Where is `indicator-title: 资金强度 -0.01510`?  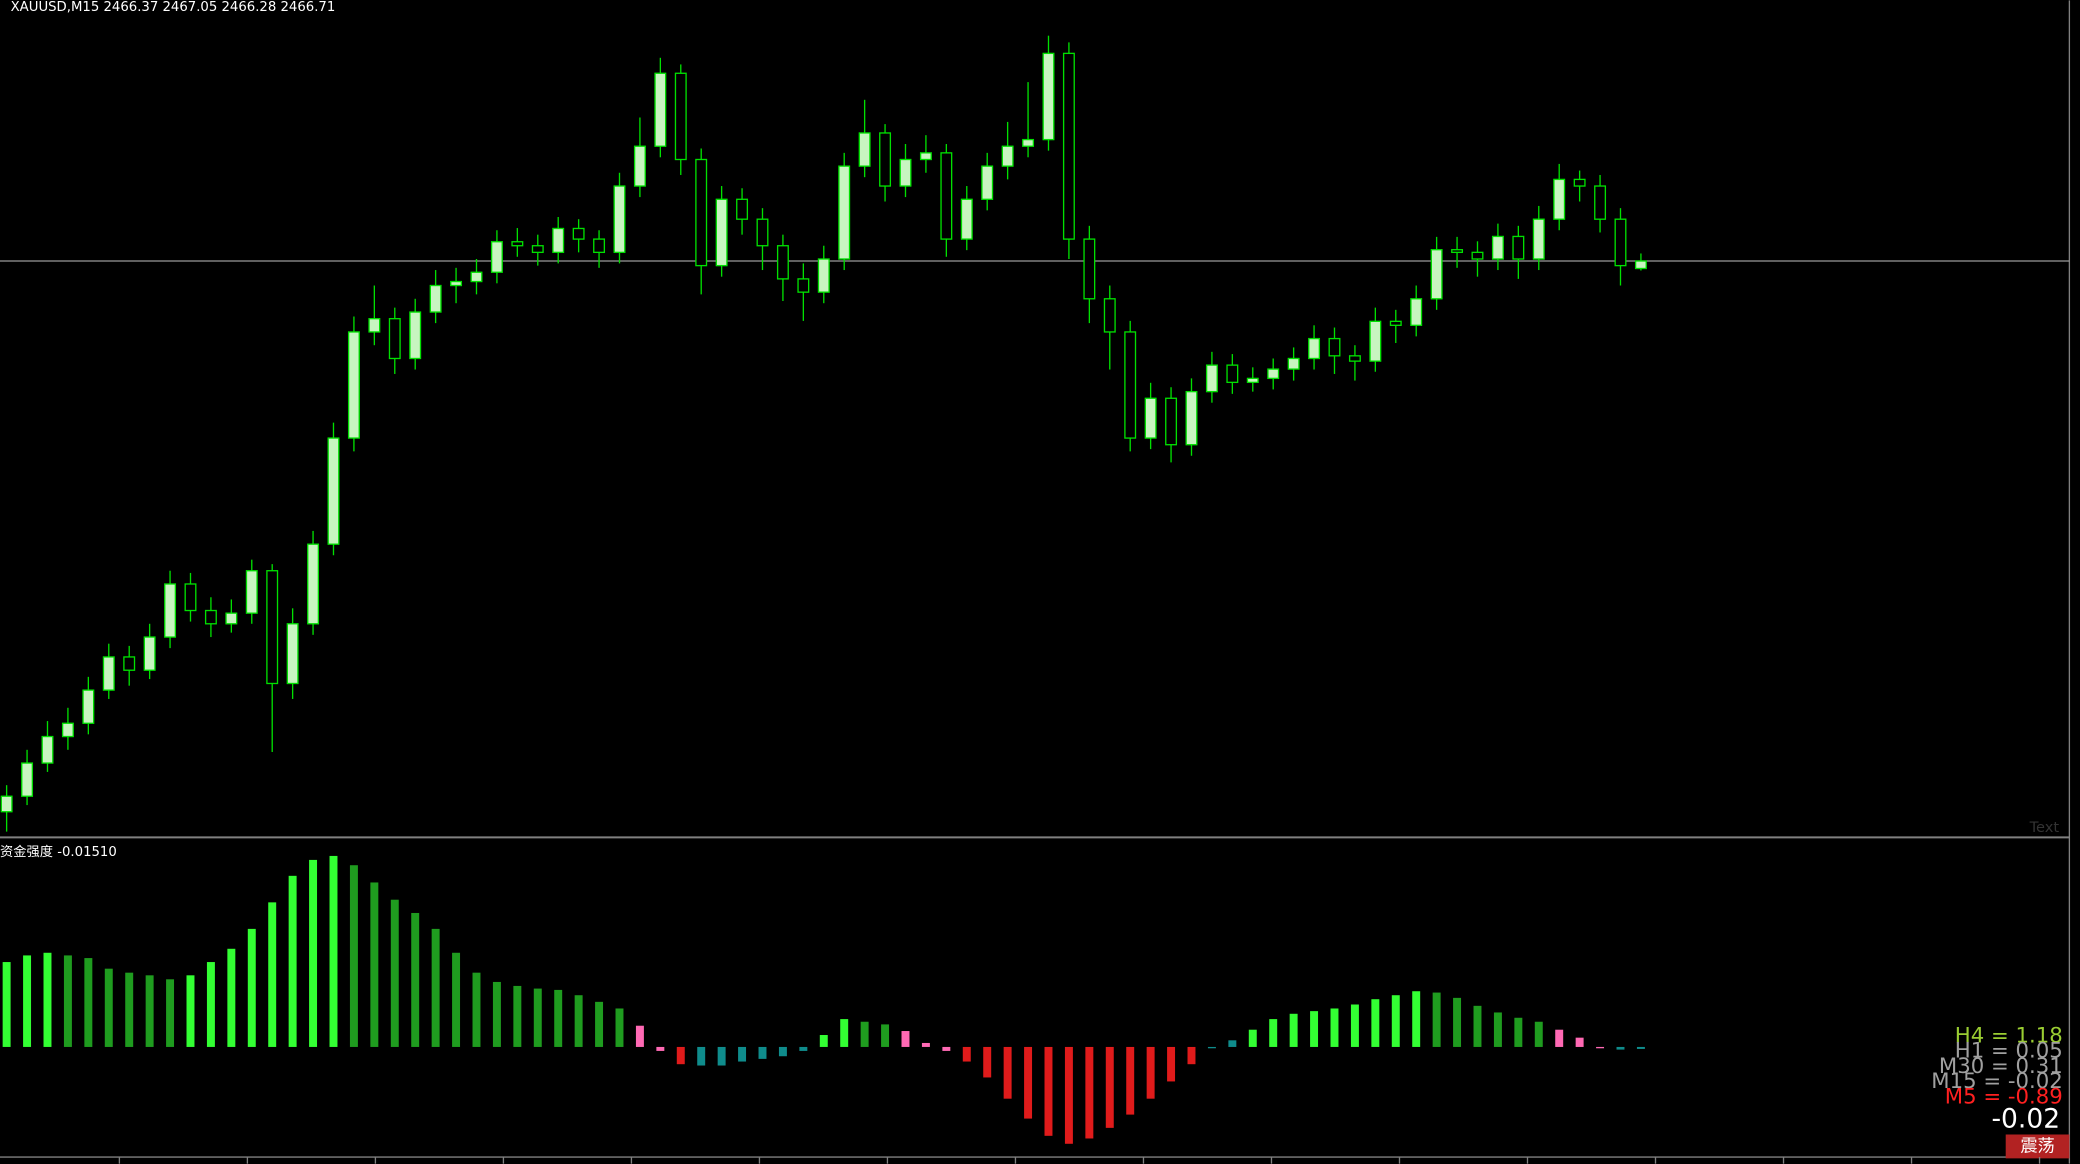 indicator-title: 资金强度 -0.01510 is located at coordinates (58, 852).